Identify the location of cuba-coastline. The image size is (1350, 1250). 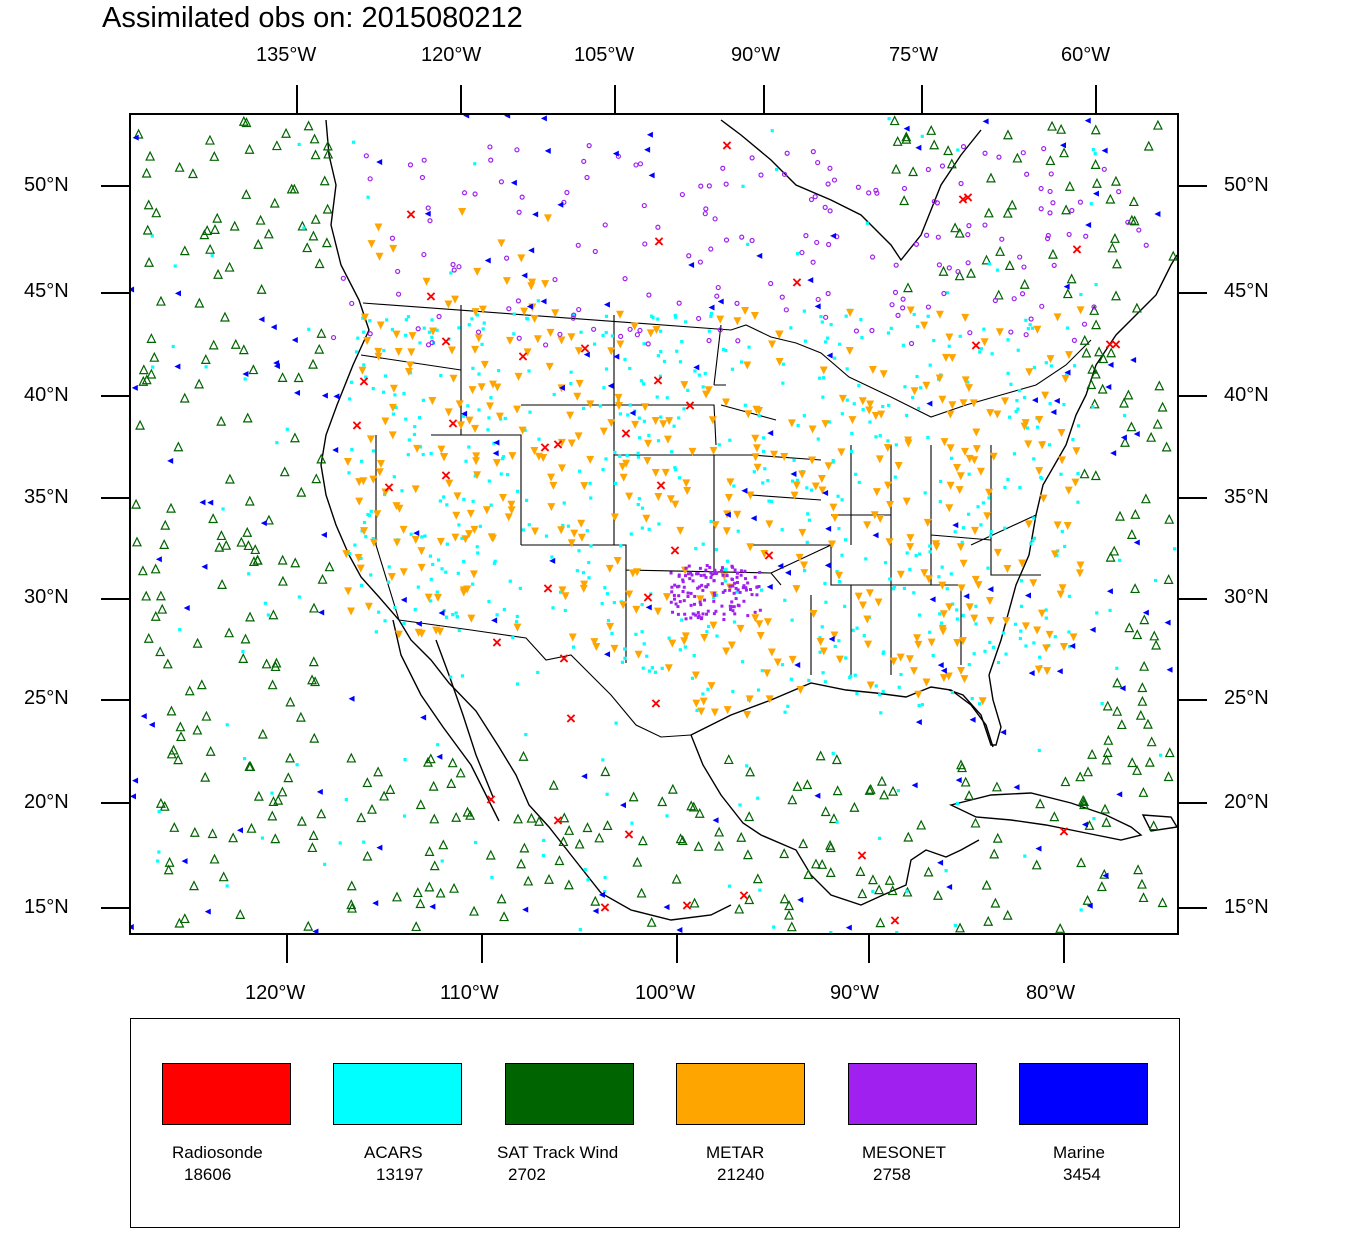
(1045, 816).